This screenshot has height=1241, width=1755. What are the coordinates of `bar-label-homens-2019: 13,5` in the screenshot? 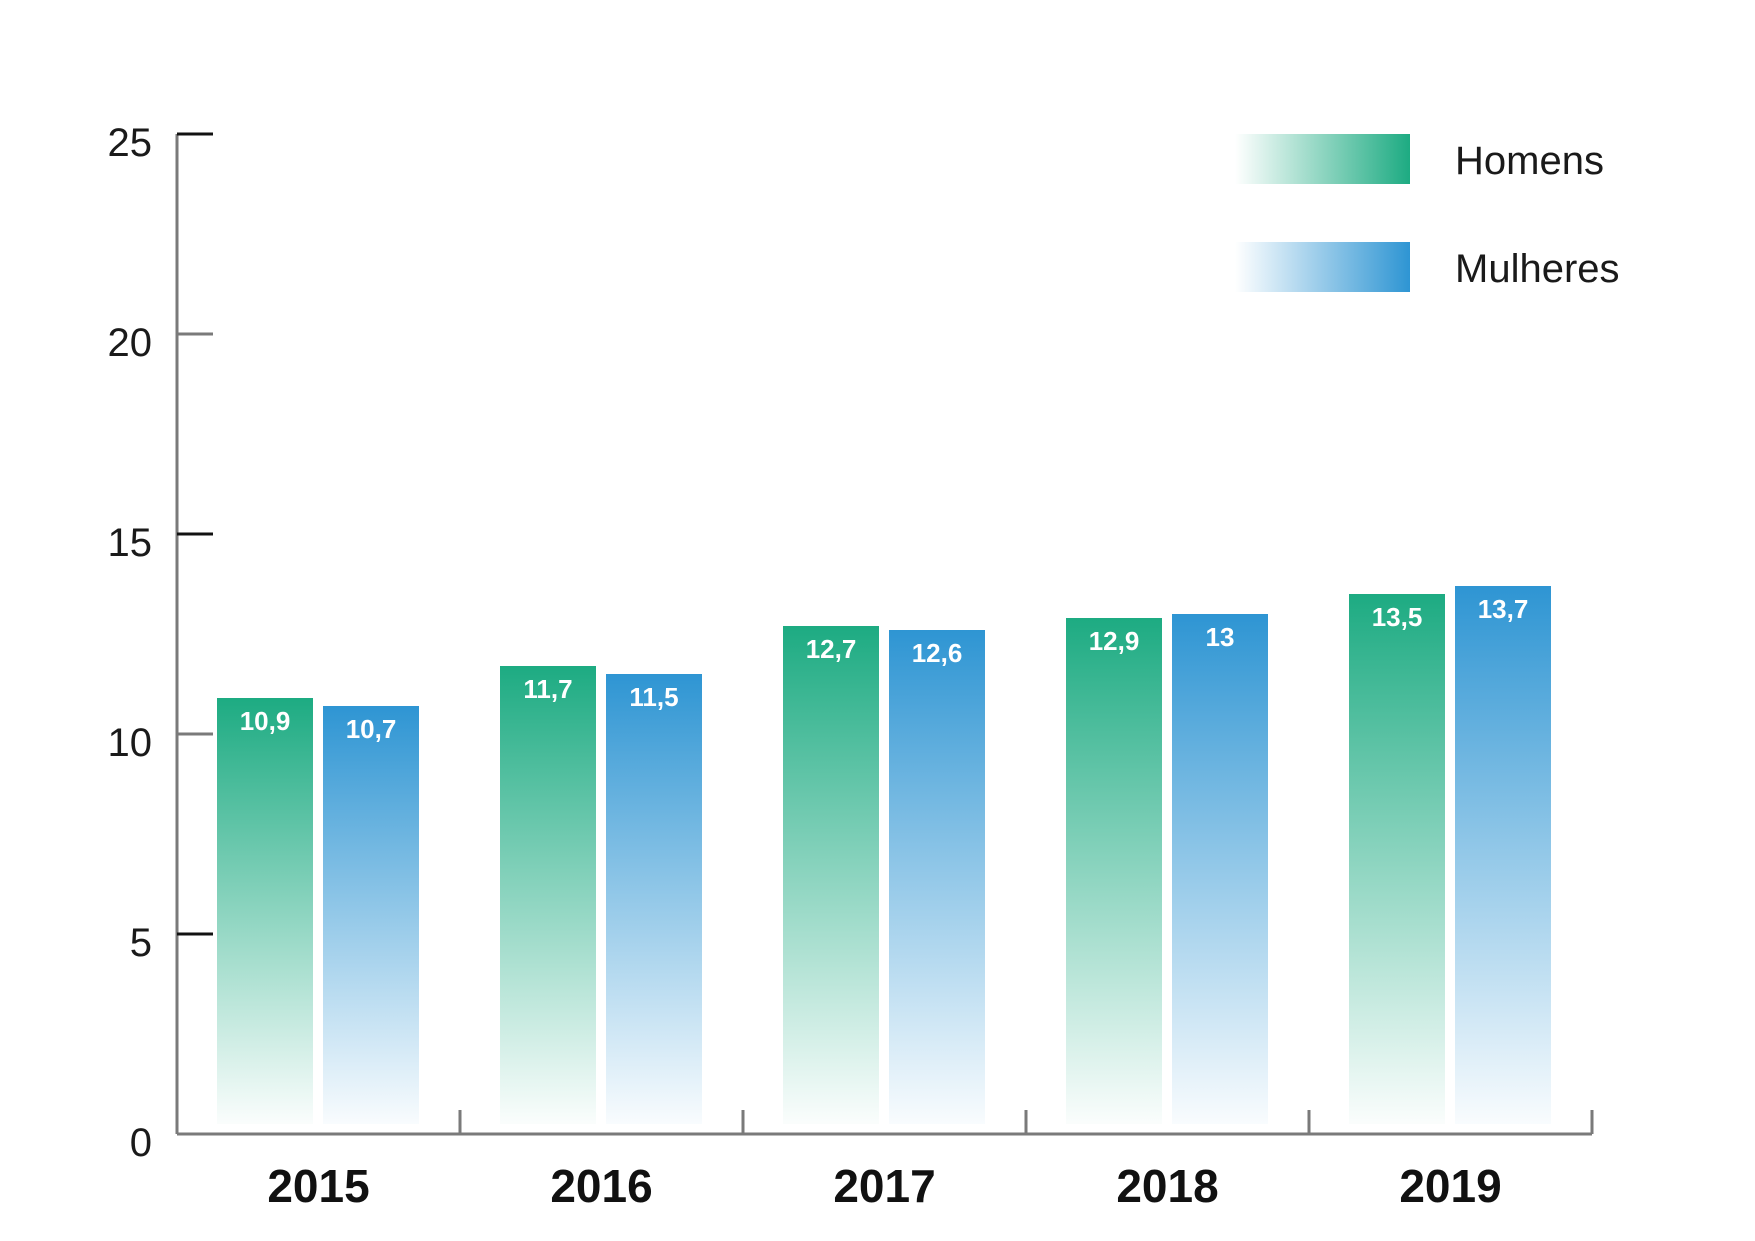 It's located at (1397, 617).